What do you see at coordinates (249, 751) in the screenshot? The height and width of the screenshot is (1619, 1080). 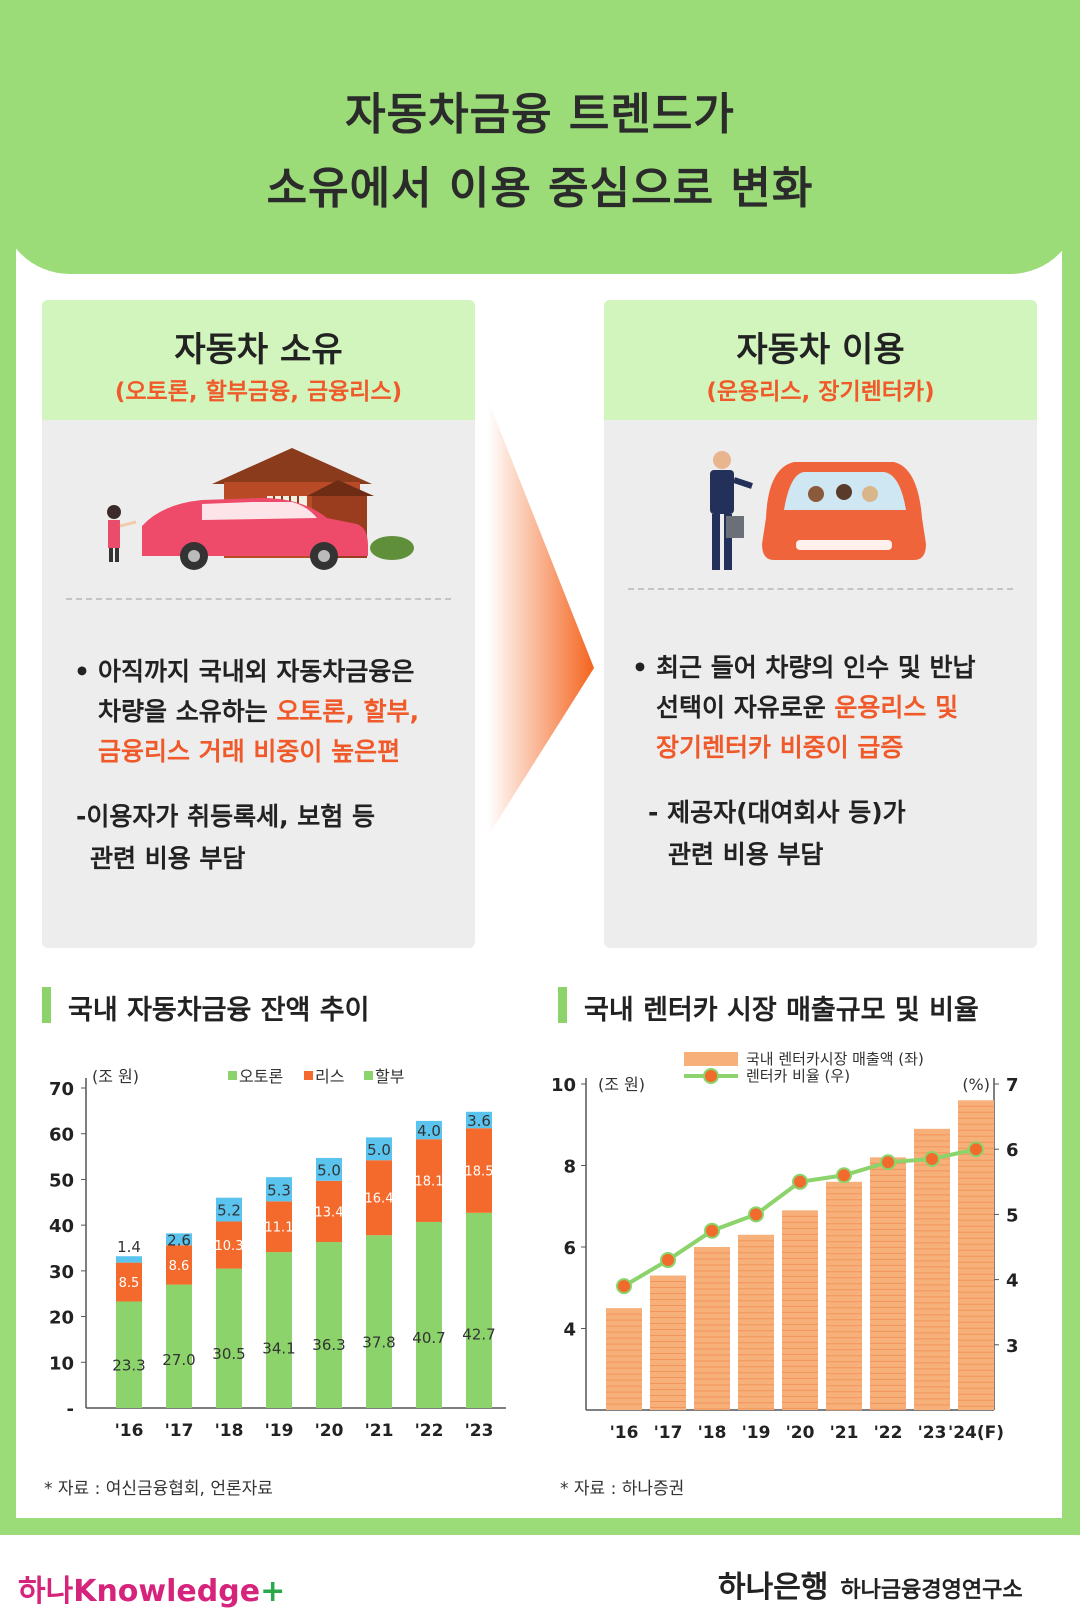 I see `ownership-line3-accent: 금융리스 거래 비중이 높은편` at bounding box center [249, 751].